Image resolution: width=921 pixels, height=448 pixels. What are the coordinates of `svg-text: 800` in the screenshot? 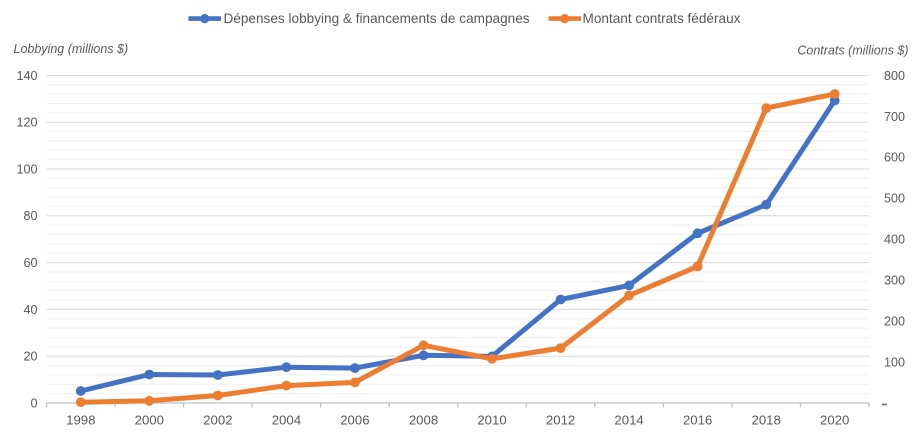 It's located at (894, 76).